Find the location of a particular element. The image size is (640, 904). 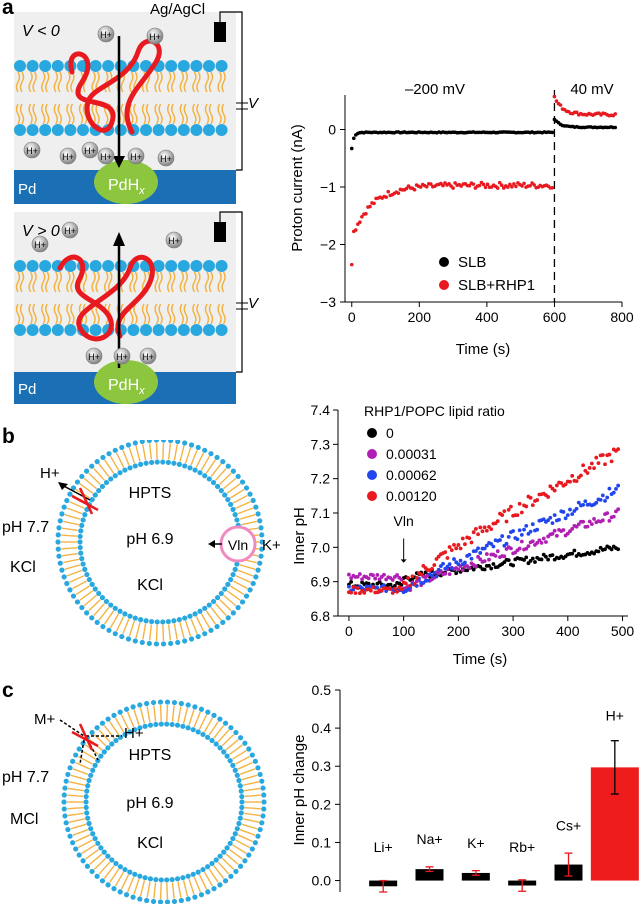

y-tick-label: 0 is located at coordinates (332, 130).